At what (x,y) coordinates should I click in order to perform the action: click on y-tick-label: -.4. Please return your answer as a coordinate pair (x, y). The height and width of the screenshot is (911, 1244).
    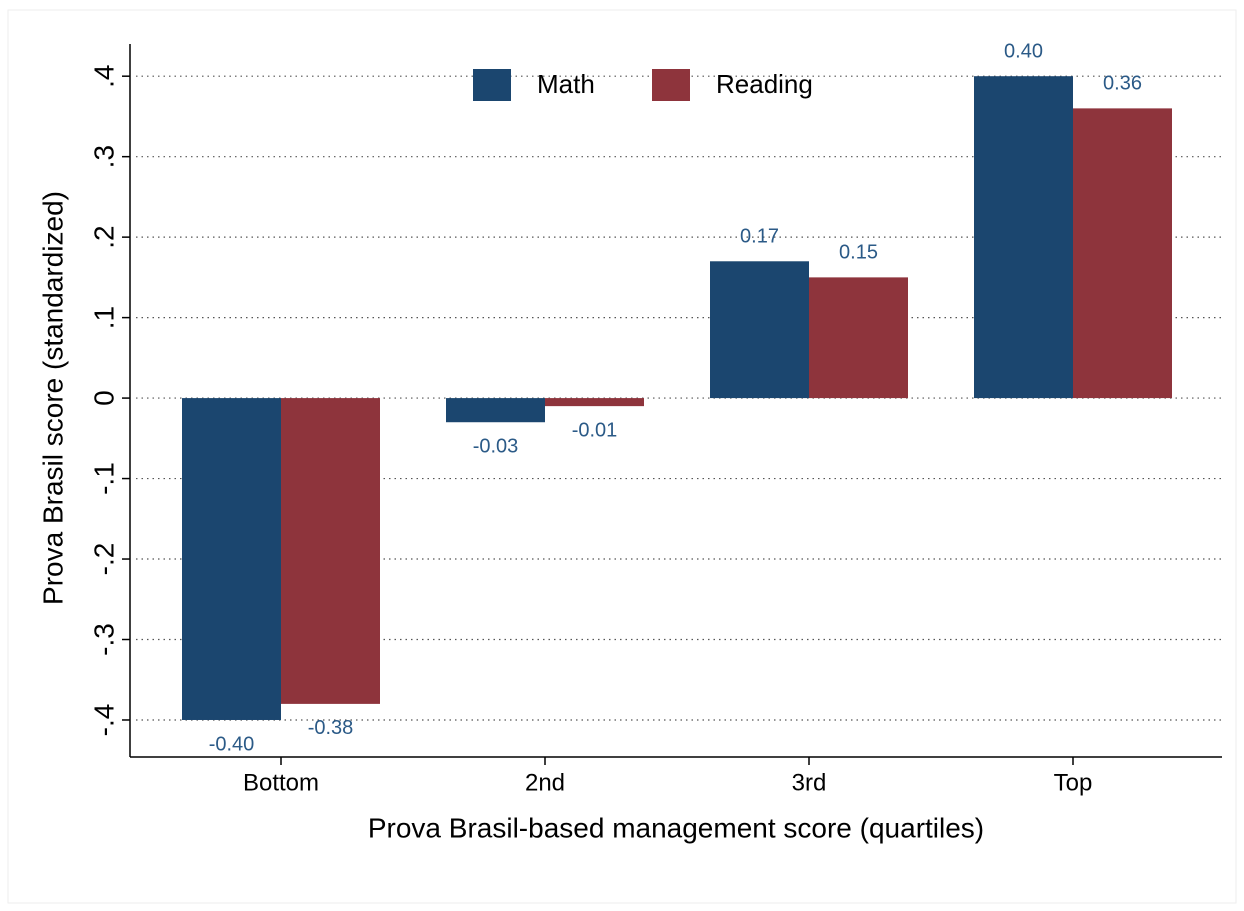
    Looking at the image, I should click on (103, 720).